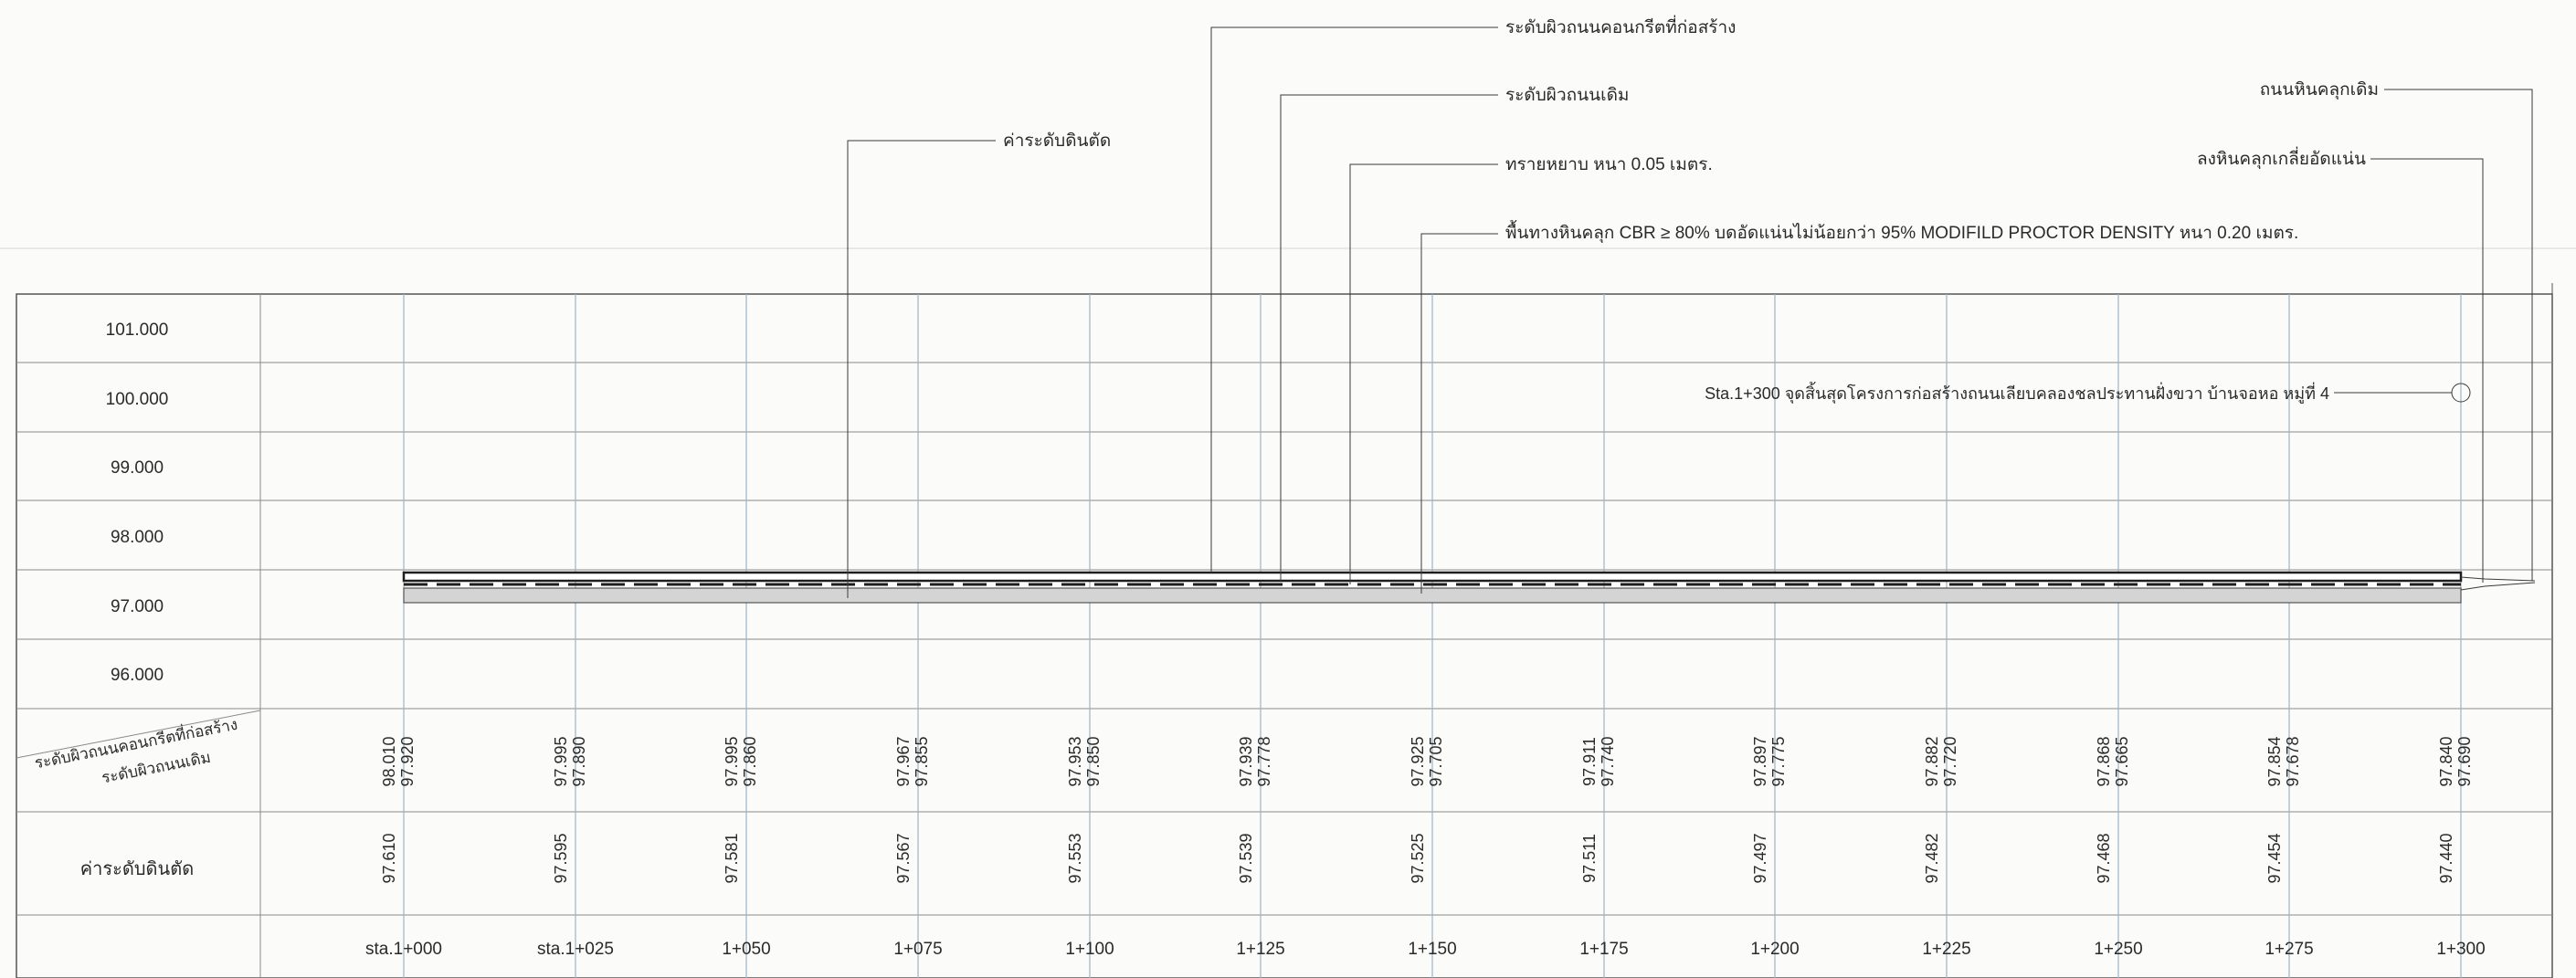  Describe the element at coordinates (1057, 141) in the screenshot. I see `annotation-cut-level: ค่าระดับดินตัด` at that location.